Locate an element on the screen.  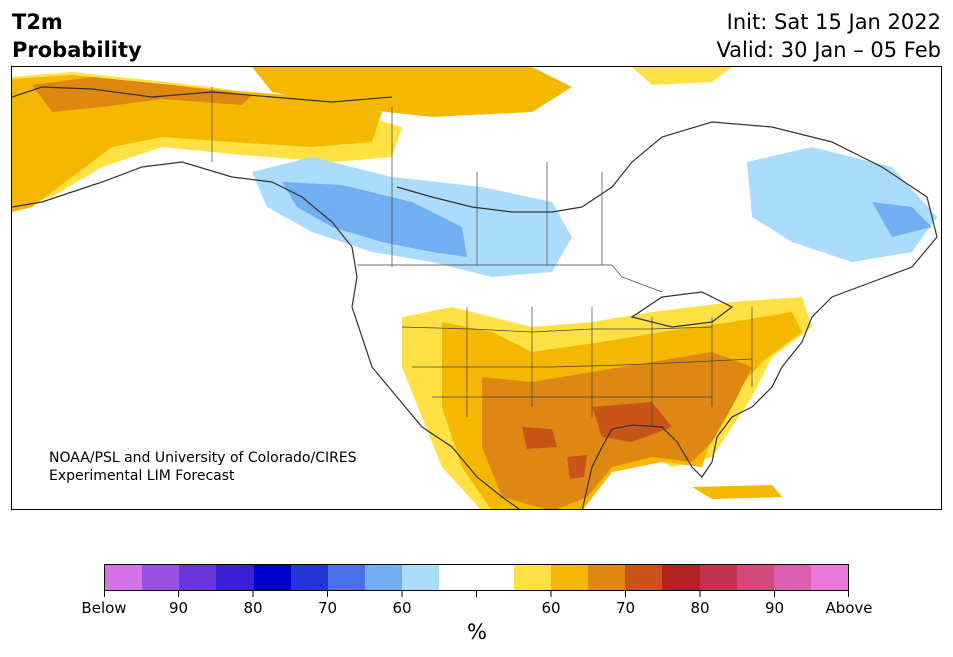
region-texas-coast-darkorange is located at coordinates (577, 467).